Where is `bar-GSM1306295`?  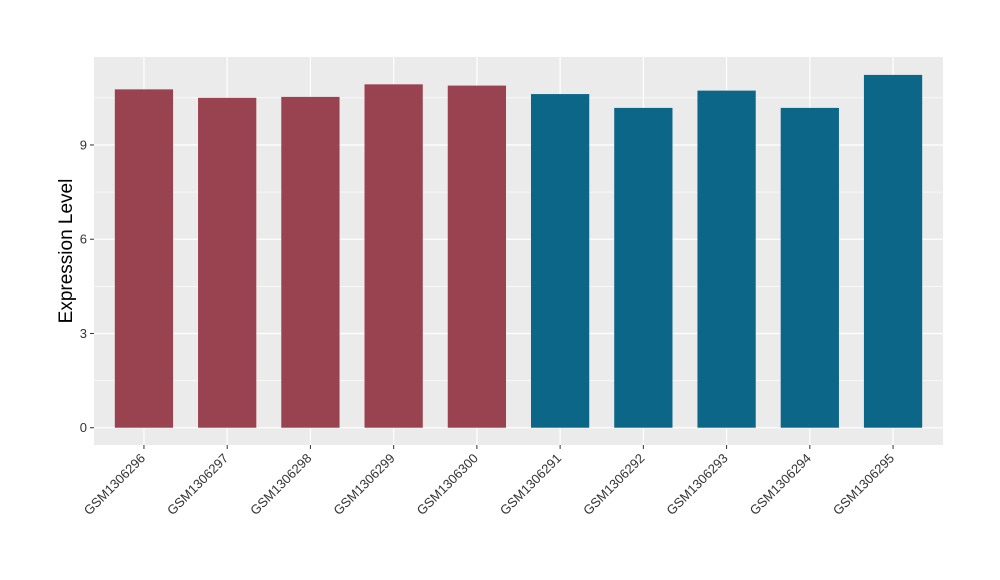
bar-GSM1306295 is located at coordinates (893, 251).